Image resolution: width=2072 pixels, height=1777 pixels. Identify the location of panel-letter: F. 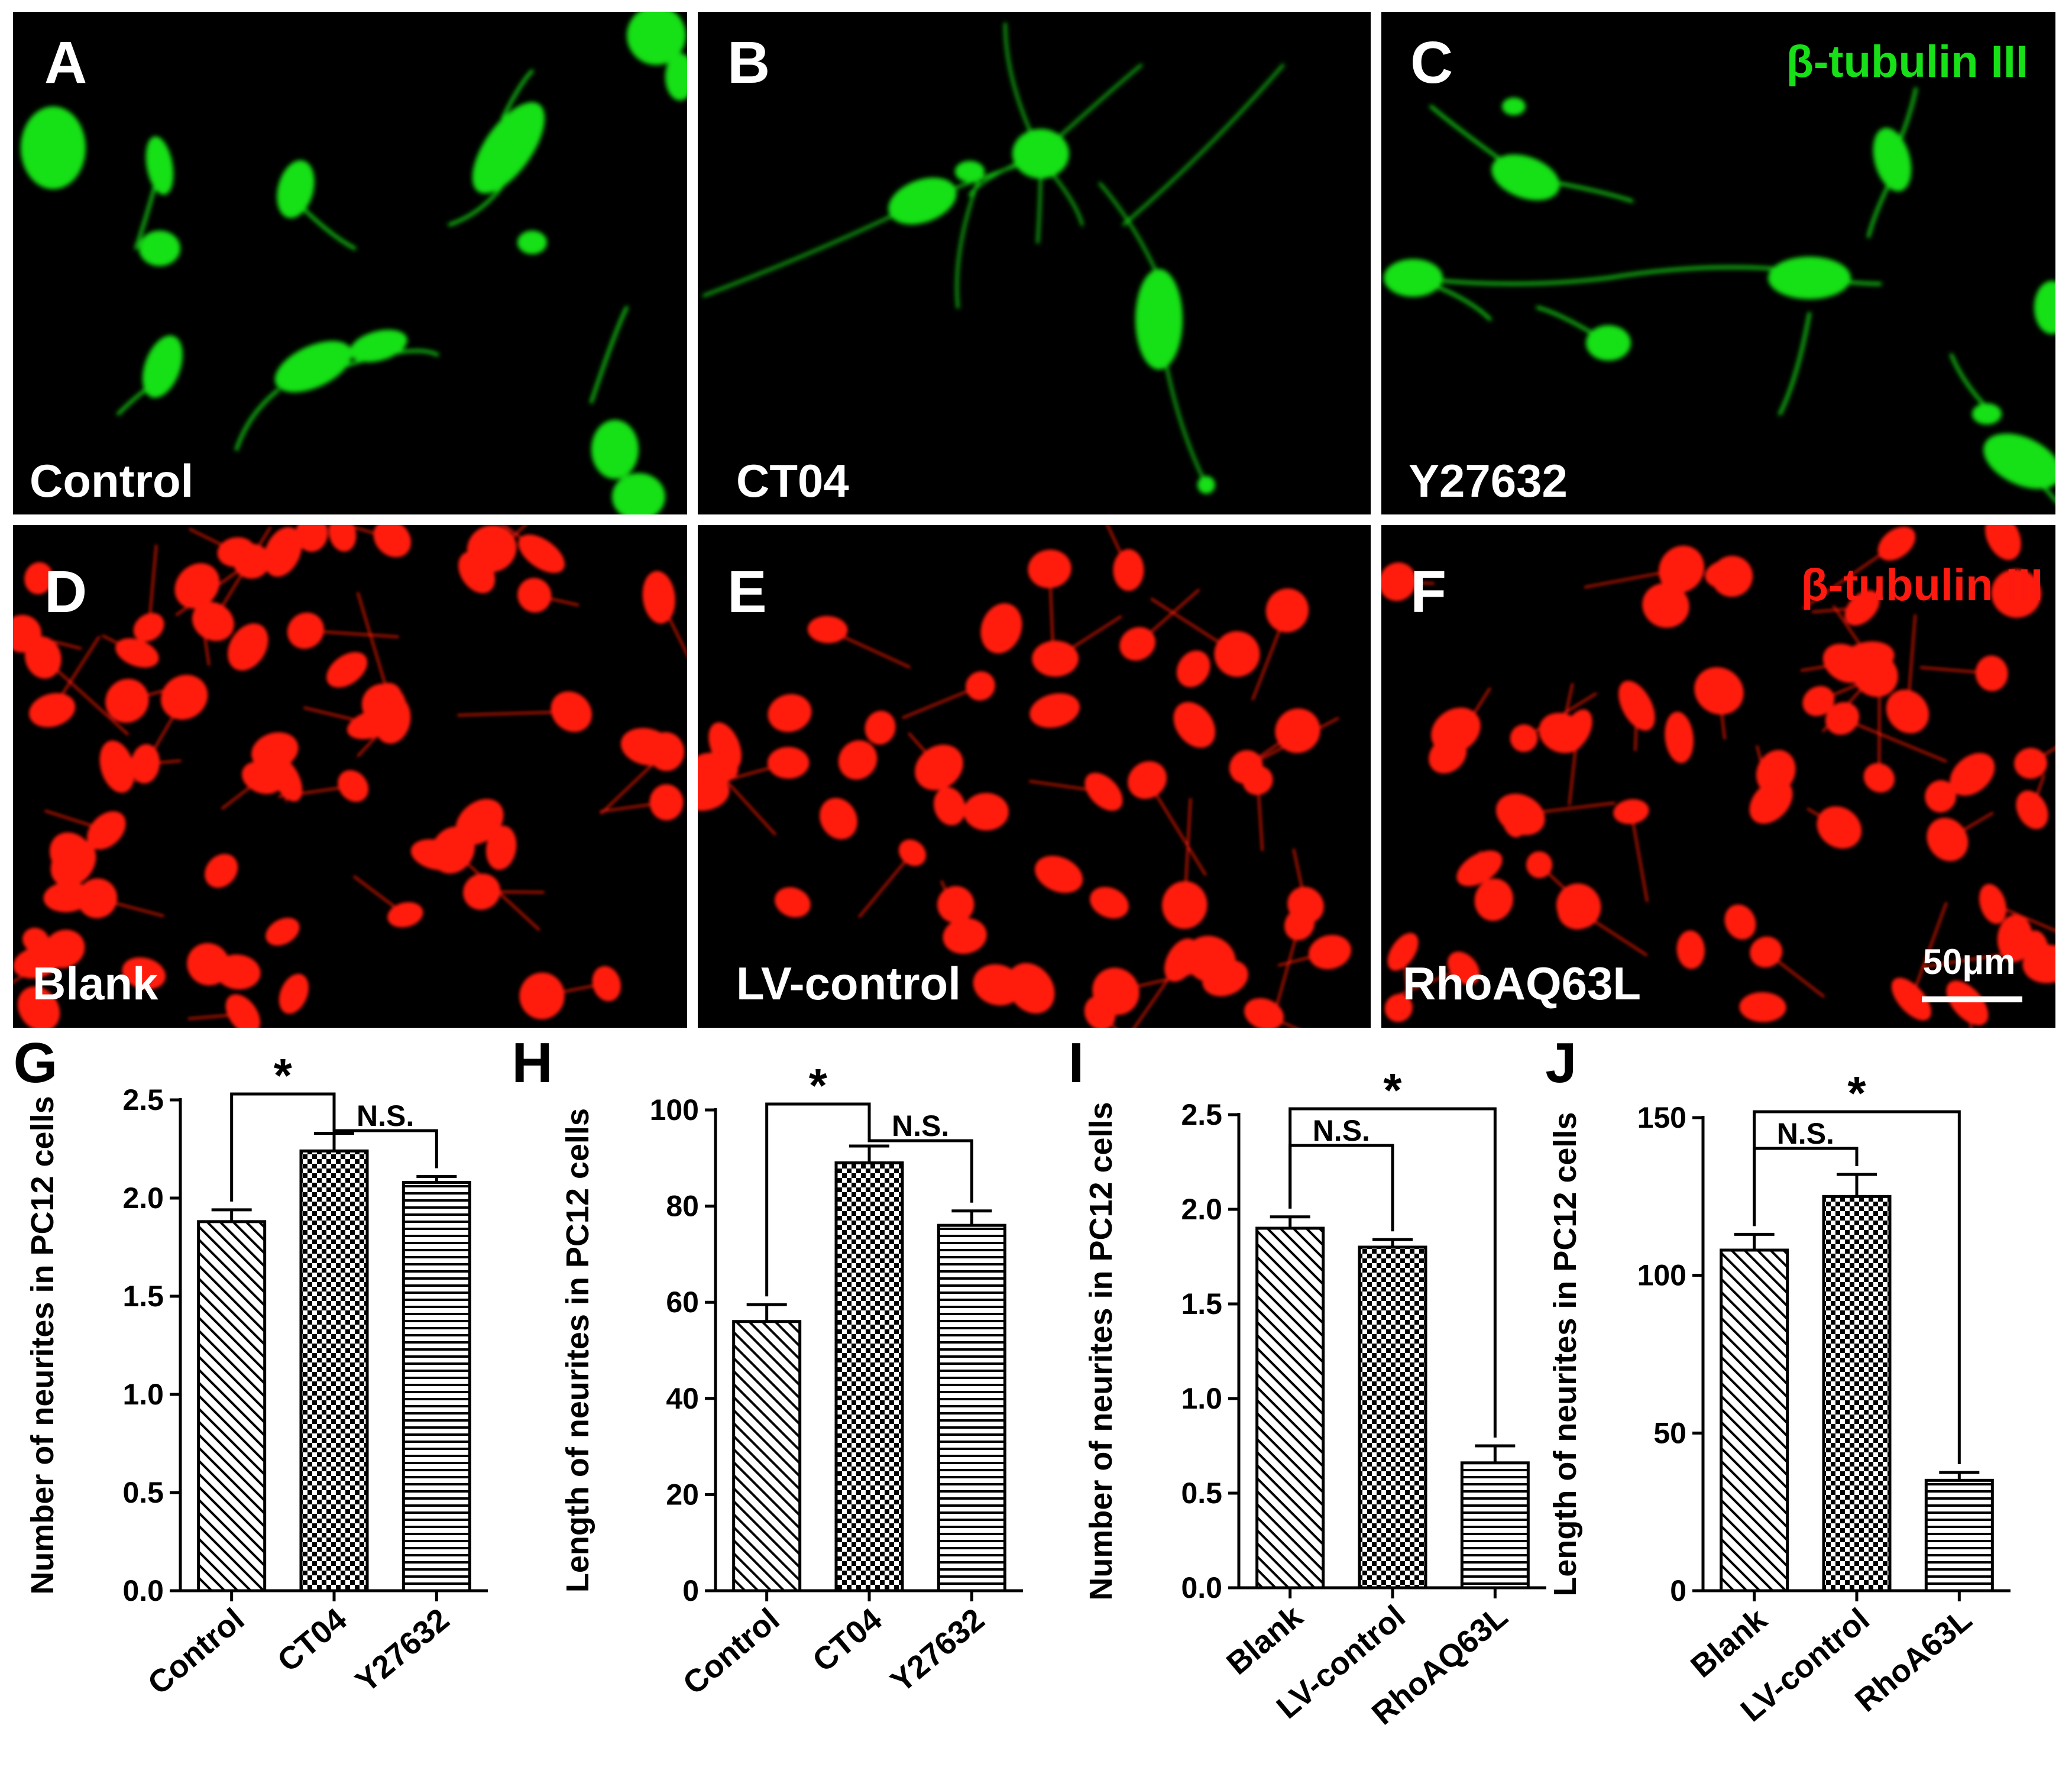
(1428, 592).